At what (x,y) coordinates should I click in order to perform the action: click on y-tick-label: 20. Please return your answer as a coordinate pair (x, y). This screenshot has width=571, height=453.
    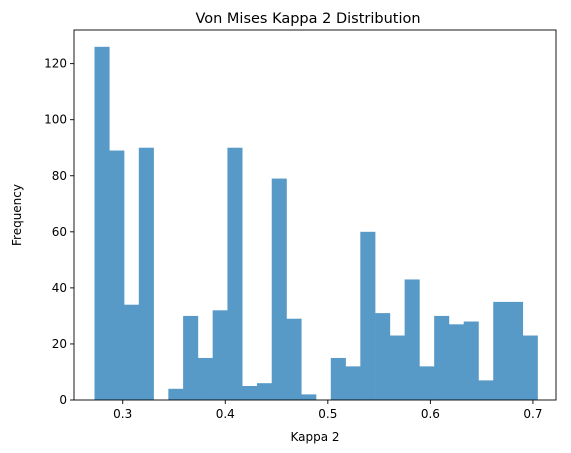
    Looking at the image, I should click on (59, 344).